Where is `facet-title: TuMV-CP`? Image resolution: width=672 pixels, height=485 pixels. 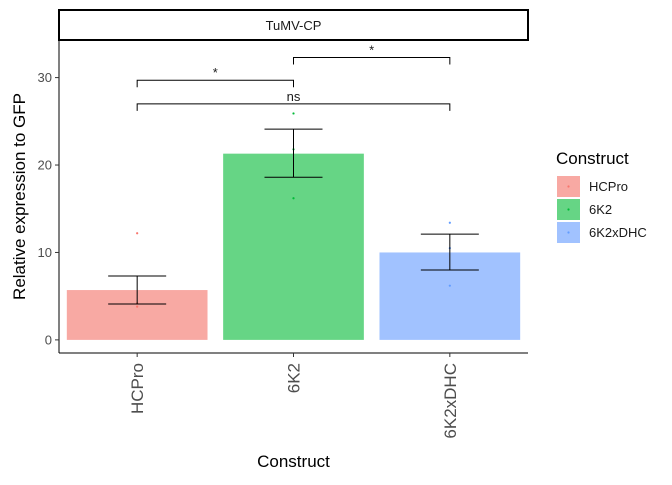
facet-title: TuMV-CP is located at coordinates (294, 25).